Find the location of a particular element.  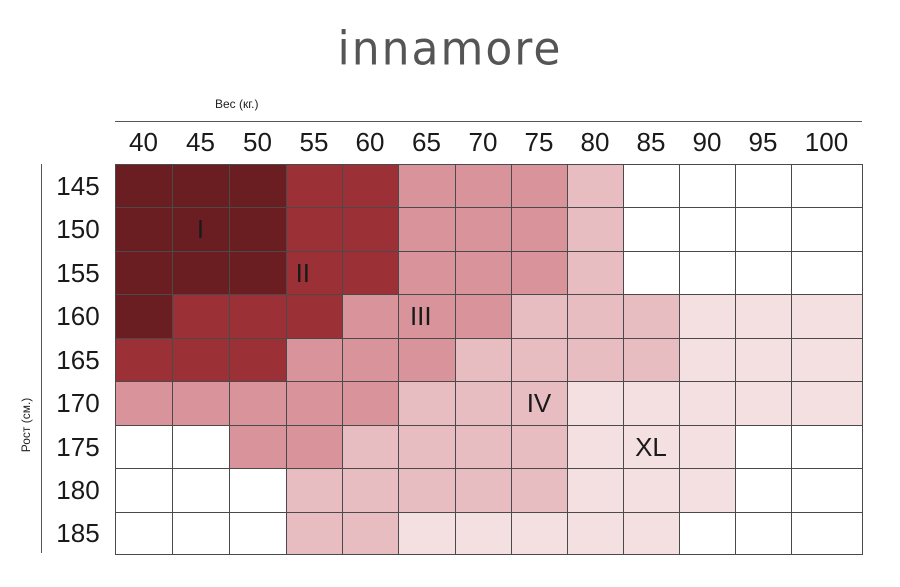

weight-tick-label: 75 is located at coordinates (539, 142).